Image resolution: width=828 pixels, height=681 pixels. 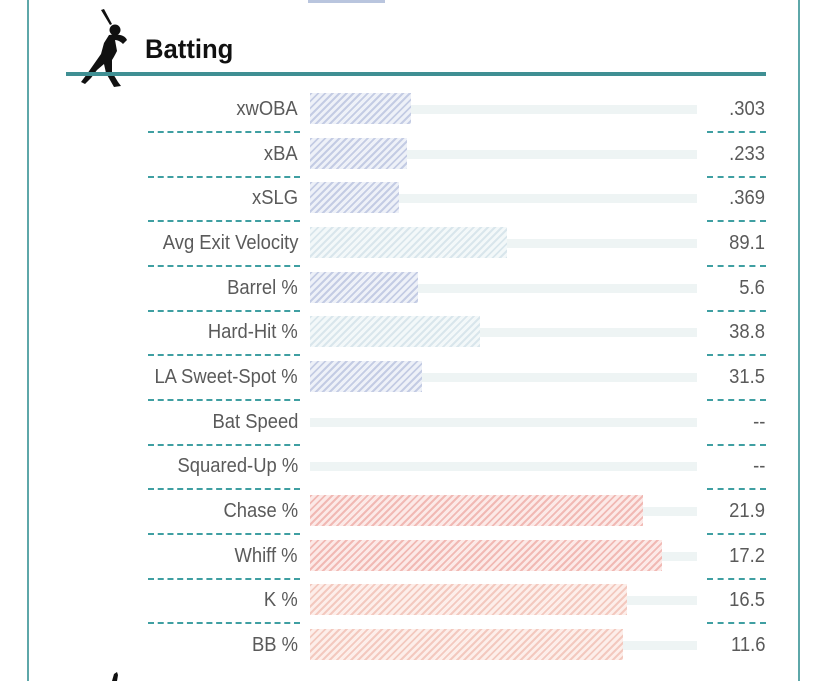 What do you see at coordinates (255, 422) in the screenshot?
I see `stat-label: Bat Speed` at bounding box center [255, 422].